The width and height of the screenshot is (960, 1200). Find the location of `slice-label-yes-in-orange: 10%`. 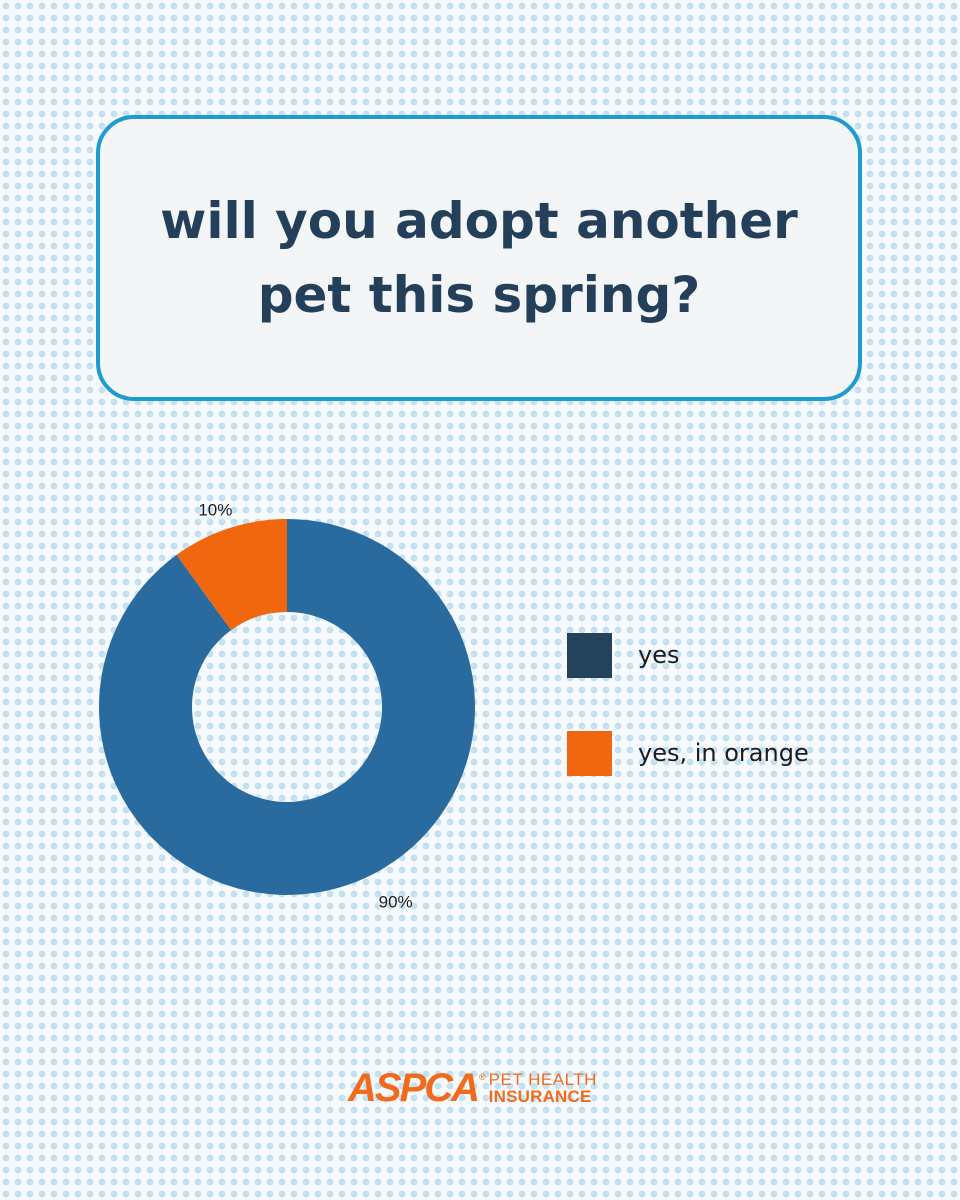

slice-label-yes-in-orange: 10% is located at coordinates (215, 510).